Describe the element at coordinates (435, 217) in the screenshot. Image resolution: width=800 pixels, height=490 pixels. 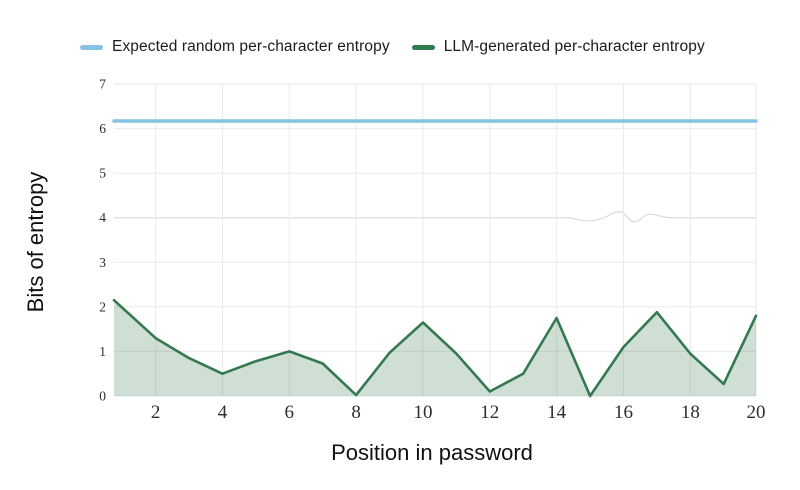
I see `gridline-y-4-squiggle` at that location.